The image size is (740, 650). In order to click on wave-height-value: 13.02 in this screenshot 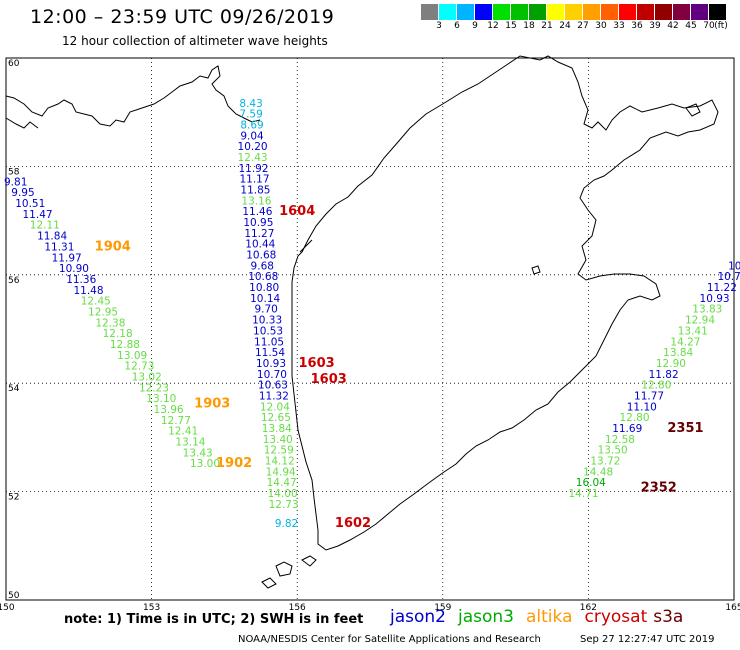, I will do `click(147, 377)`.